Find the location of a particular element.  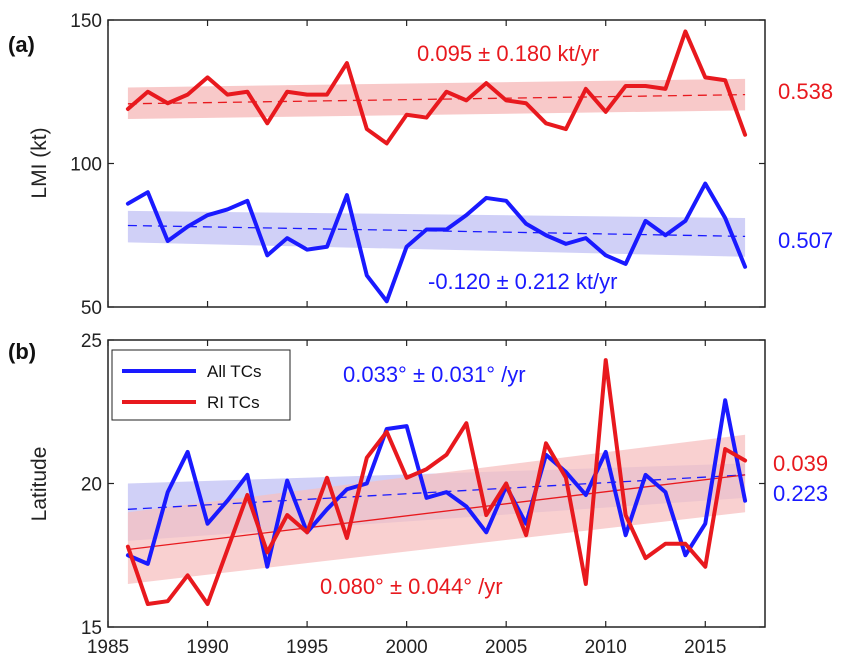

legend: All TCs RI TCs is located at coordinates (201, 385).